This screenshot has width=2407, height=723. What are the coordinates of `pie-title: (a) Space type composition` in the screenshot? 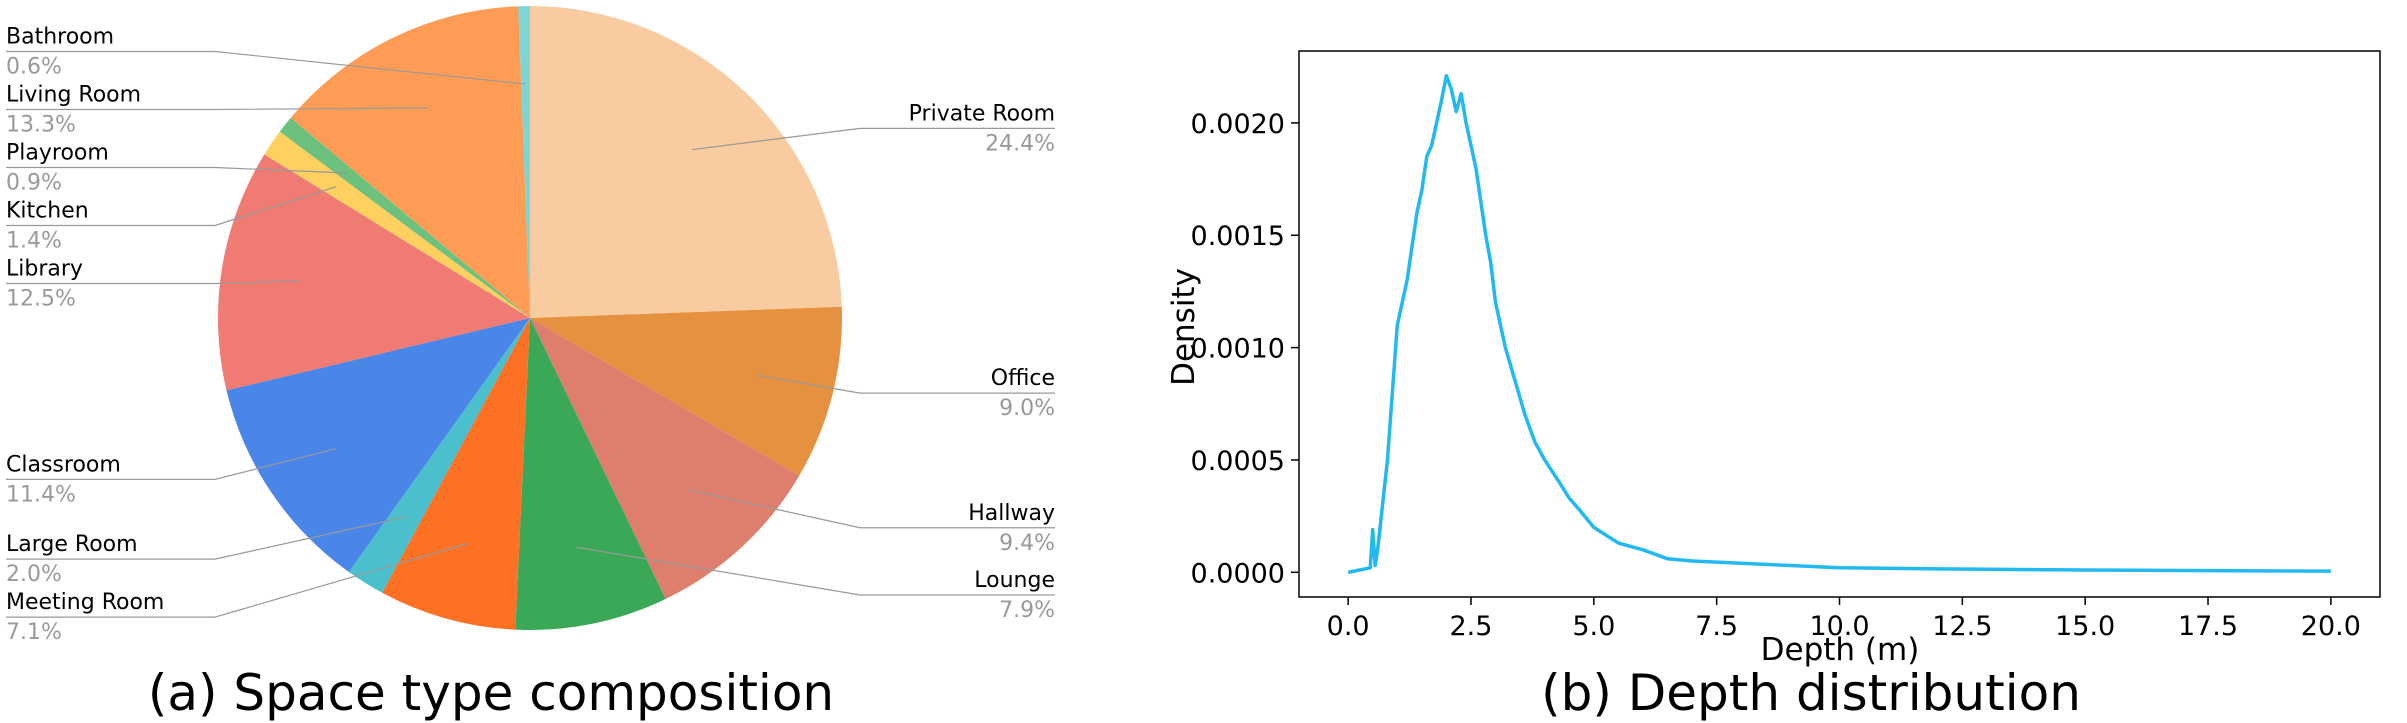 It's located at (491, 693).